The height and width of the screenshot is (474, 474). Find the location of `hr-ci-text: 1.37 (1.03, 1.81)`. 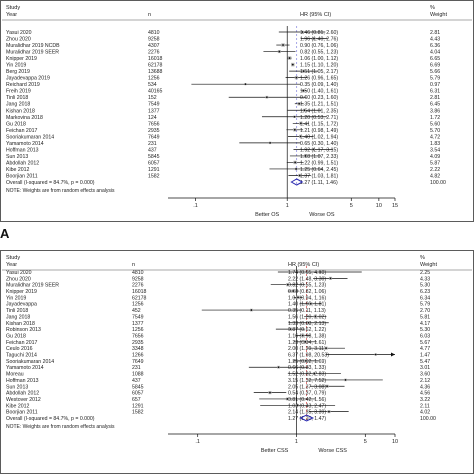

hr-ci-text: 1.37 (1.03, 1.81) is located at coordinates (319, 176).